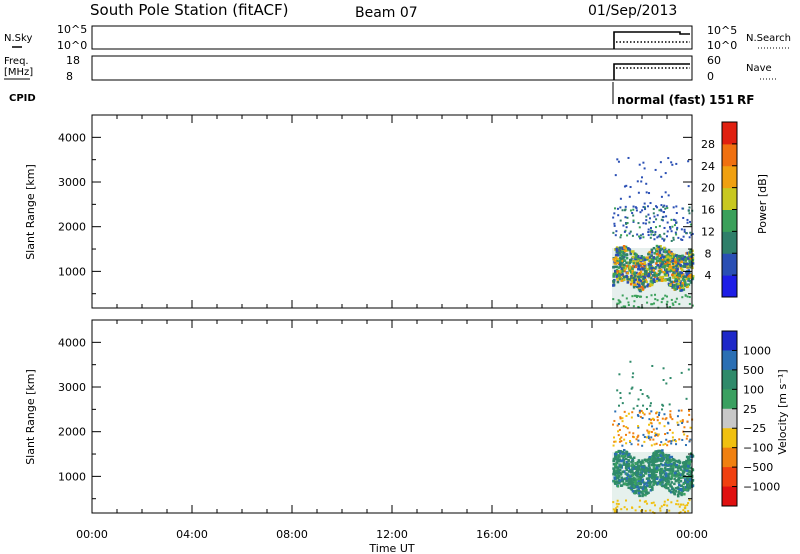 The height and width of the screenshot is (554, 800). Describe the element at coordinates (729, 198) in the screenshot. I see `power-colorbar-segment` at that location.